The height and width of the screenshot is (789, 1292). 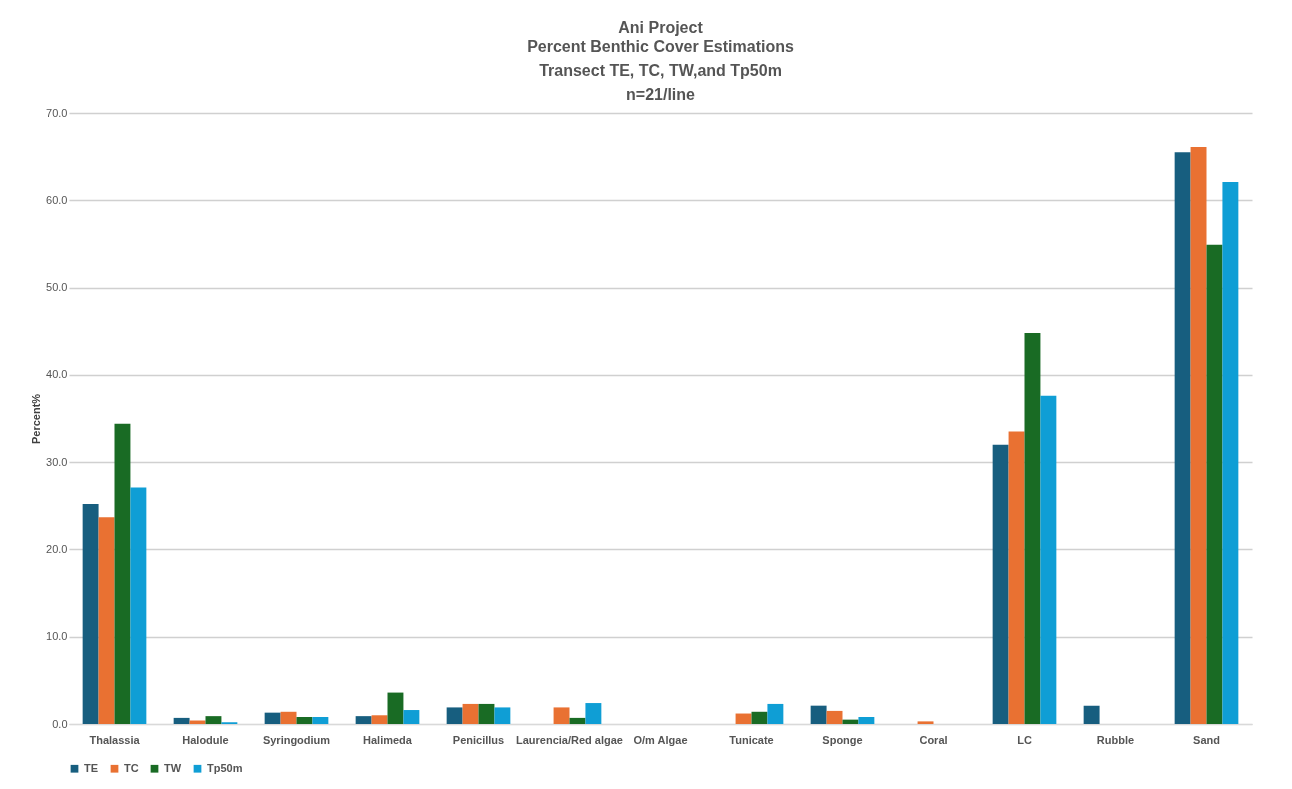 I want to click on x-tick-label: Halimeda, so click(x=388, y=739).